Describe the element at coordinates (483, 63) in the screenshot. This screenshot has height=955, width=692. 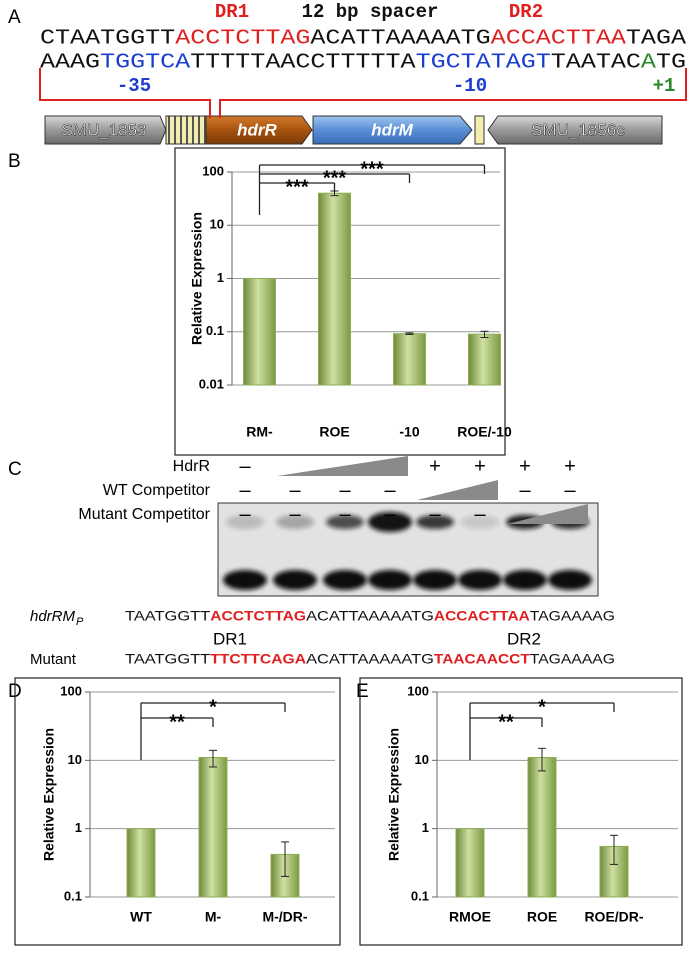
I see `sequence-segment: TGCTATAGT` at that location.